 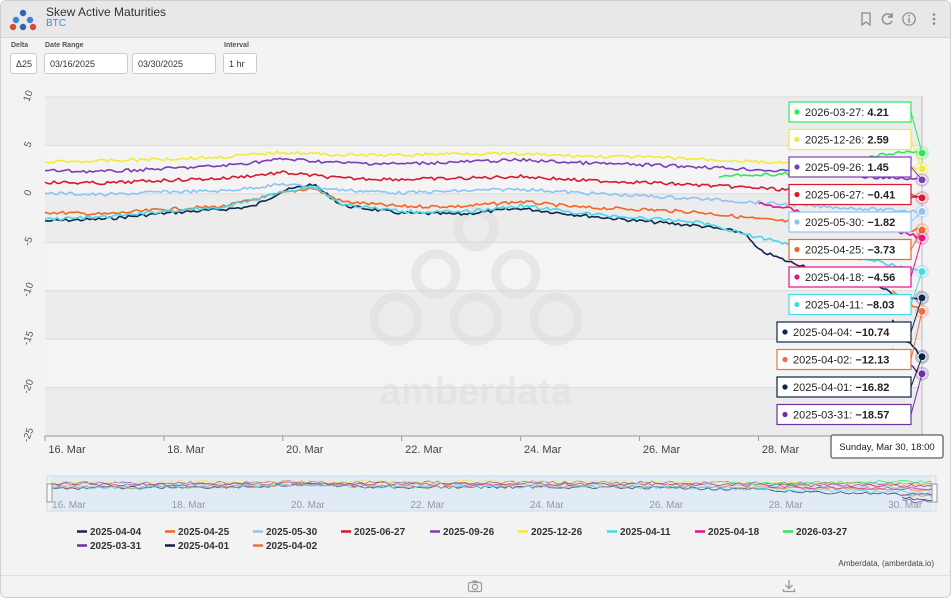 What do you see at coordinates (240, 63) in the screenshot?
I see `interval-select: 1 hr` at bounding box center [240, 63].